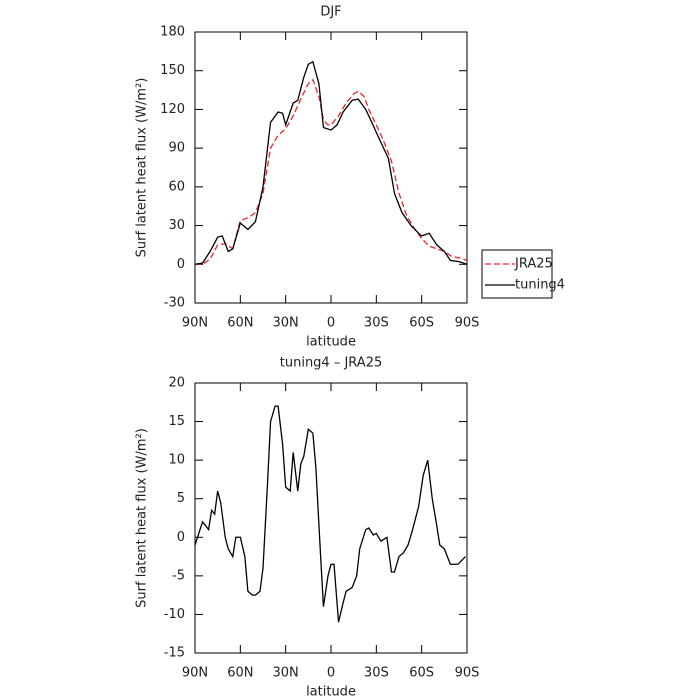 The height and width of the screenshot is (700, 700). What do you see at coordinates (181, 498) in the screenshot?
I see `y-tick-label: 5` at bounding box center [181, 498].